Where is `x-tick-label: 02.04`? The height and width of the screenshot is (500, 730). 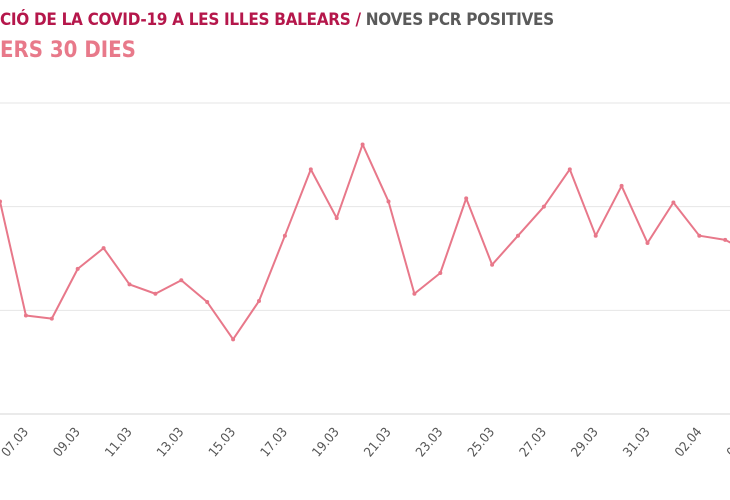 x-tick-label: 02.04 is located at coordinates (688, 442).